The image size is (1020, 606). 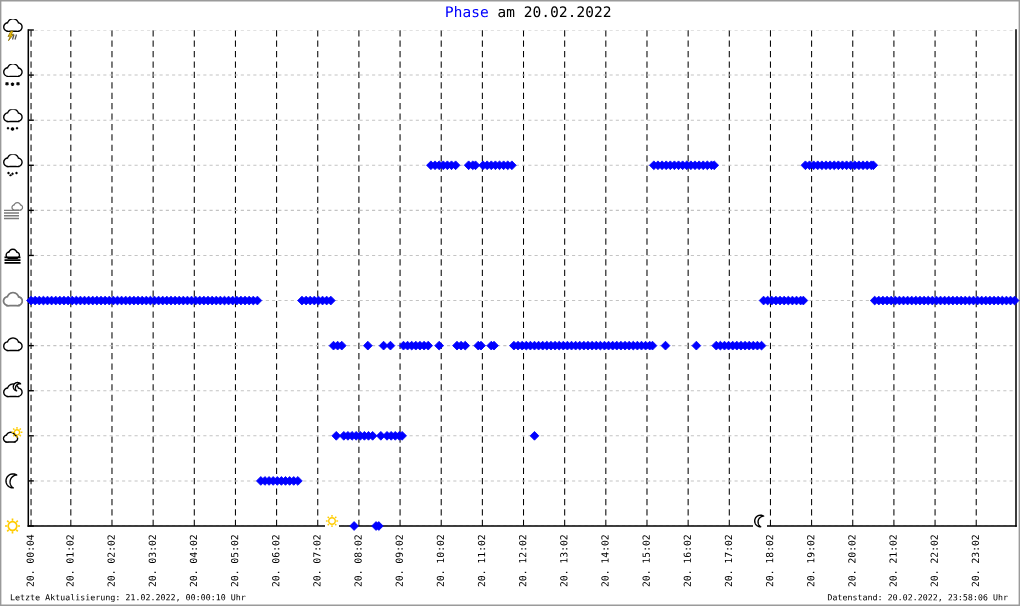 I want to click on x-tick-label: 20. 14:02, so click(x=605, y=561).